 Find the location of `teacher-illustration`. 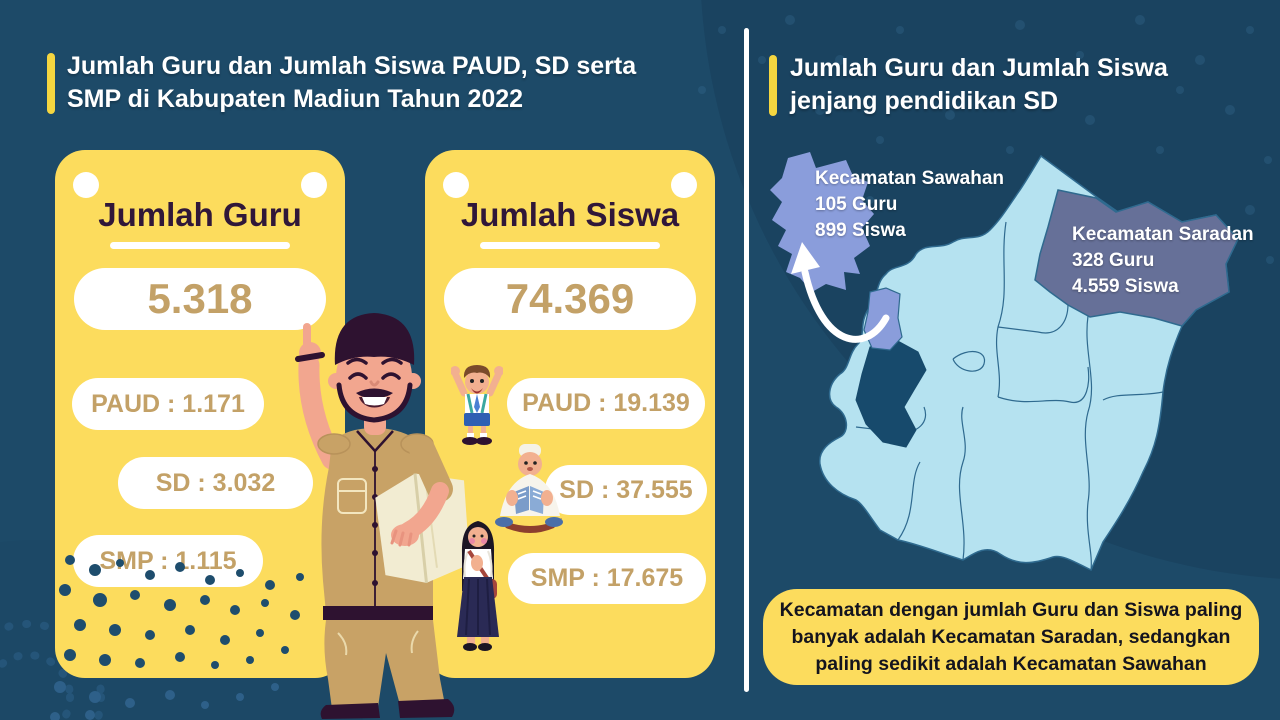

teacher-illustration is located at coordinates (382, 516).